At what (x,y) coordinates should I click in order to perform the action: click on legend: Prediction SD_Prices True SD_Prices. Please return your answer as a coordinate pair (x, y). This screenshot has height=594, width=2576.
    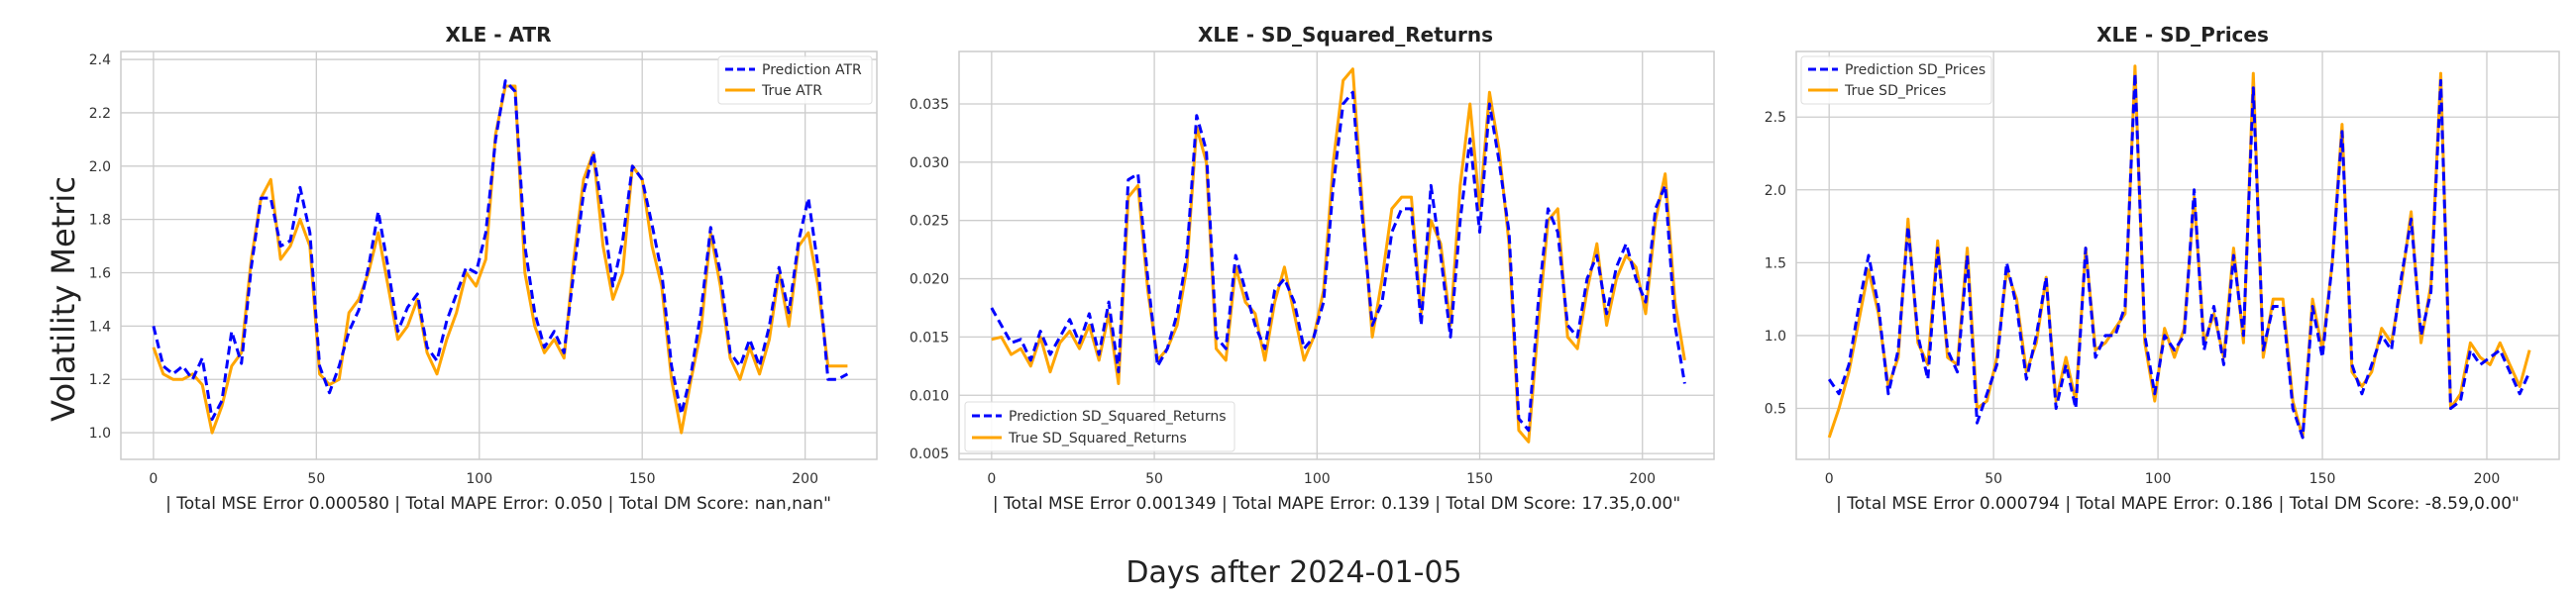
    Looking at the image, I should click on (1896, 80).